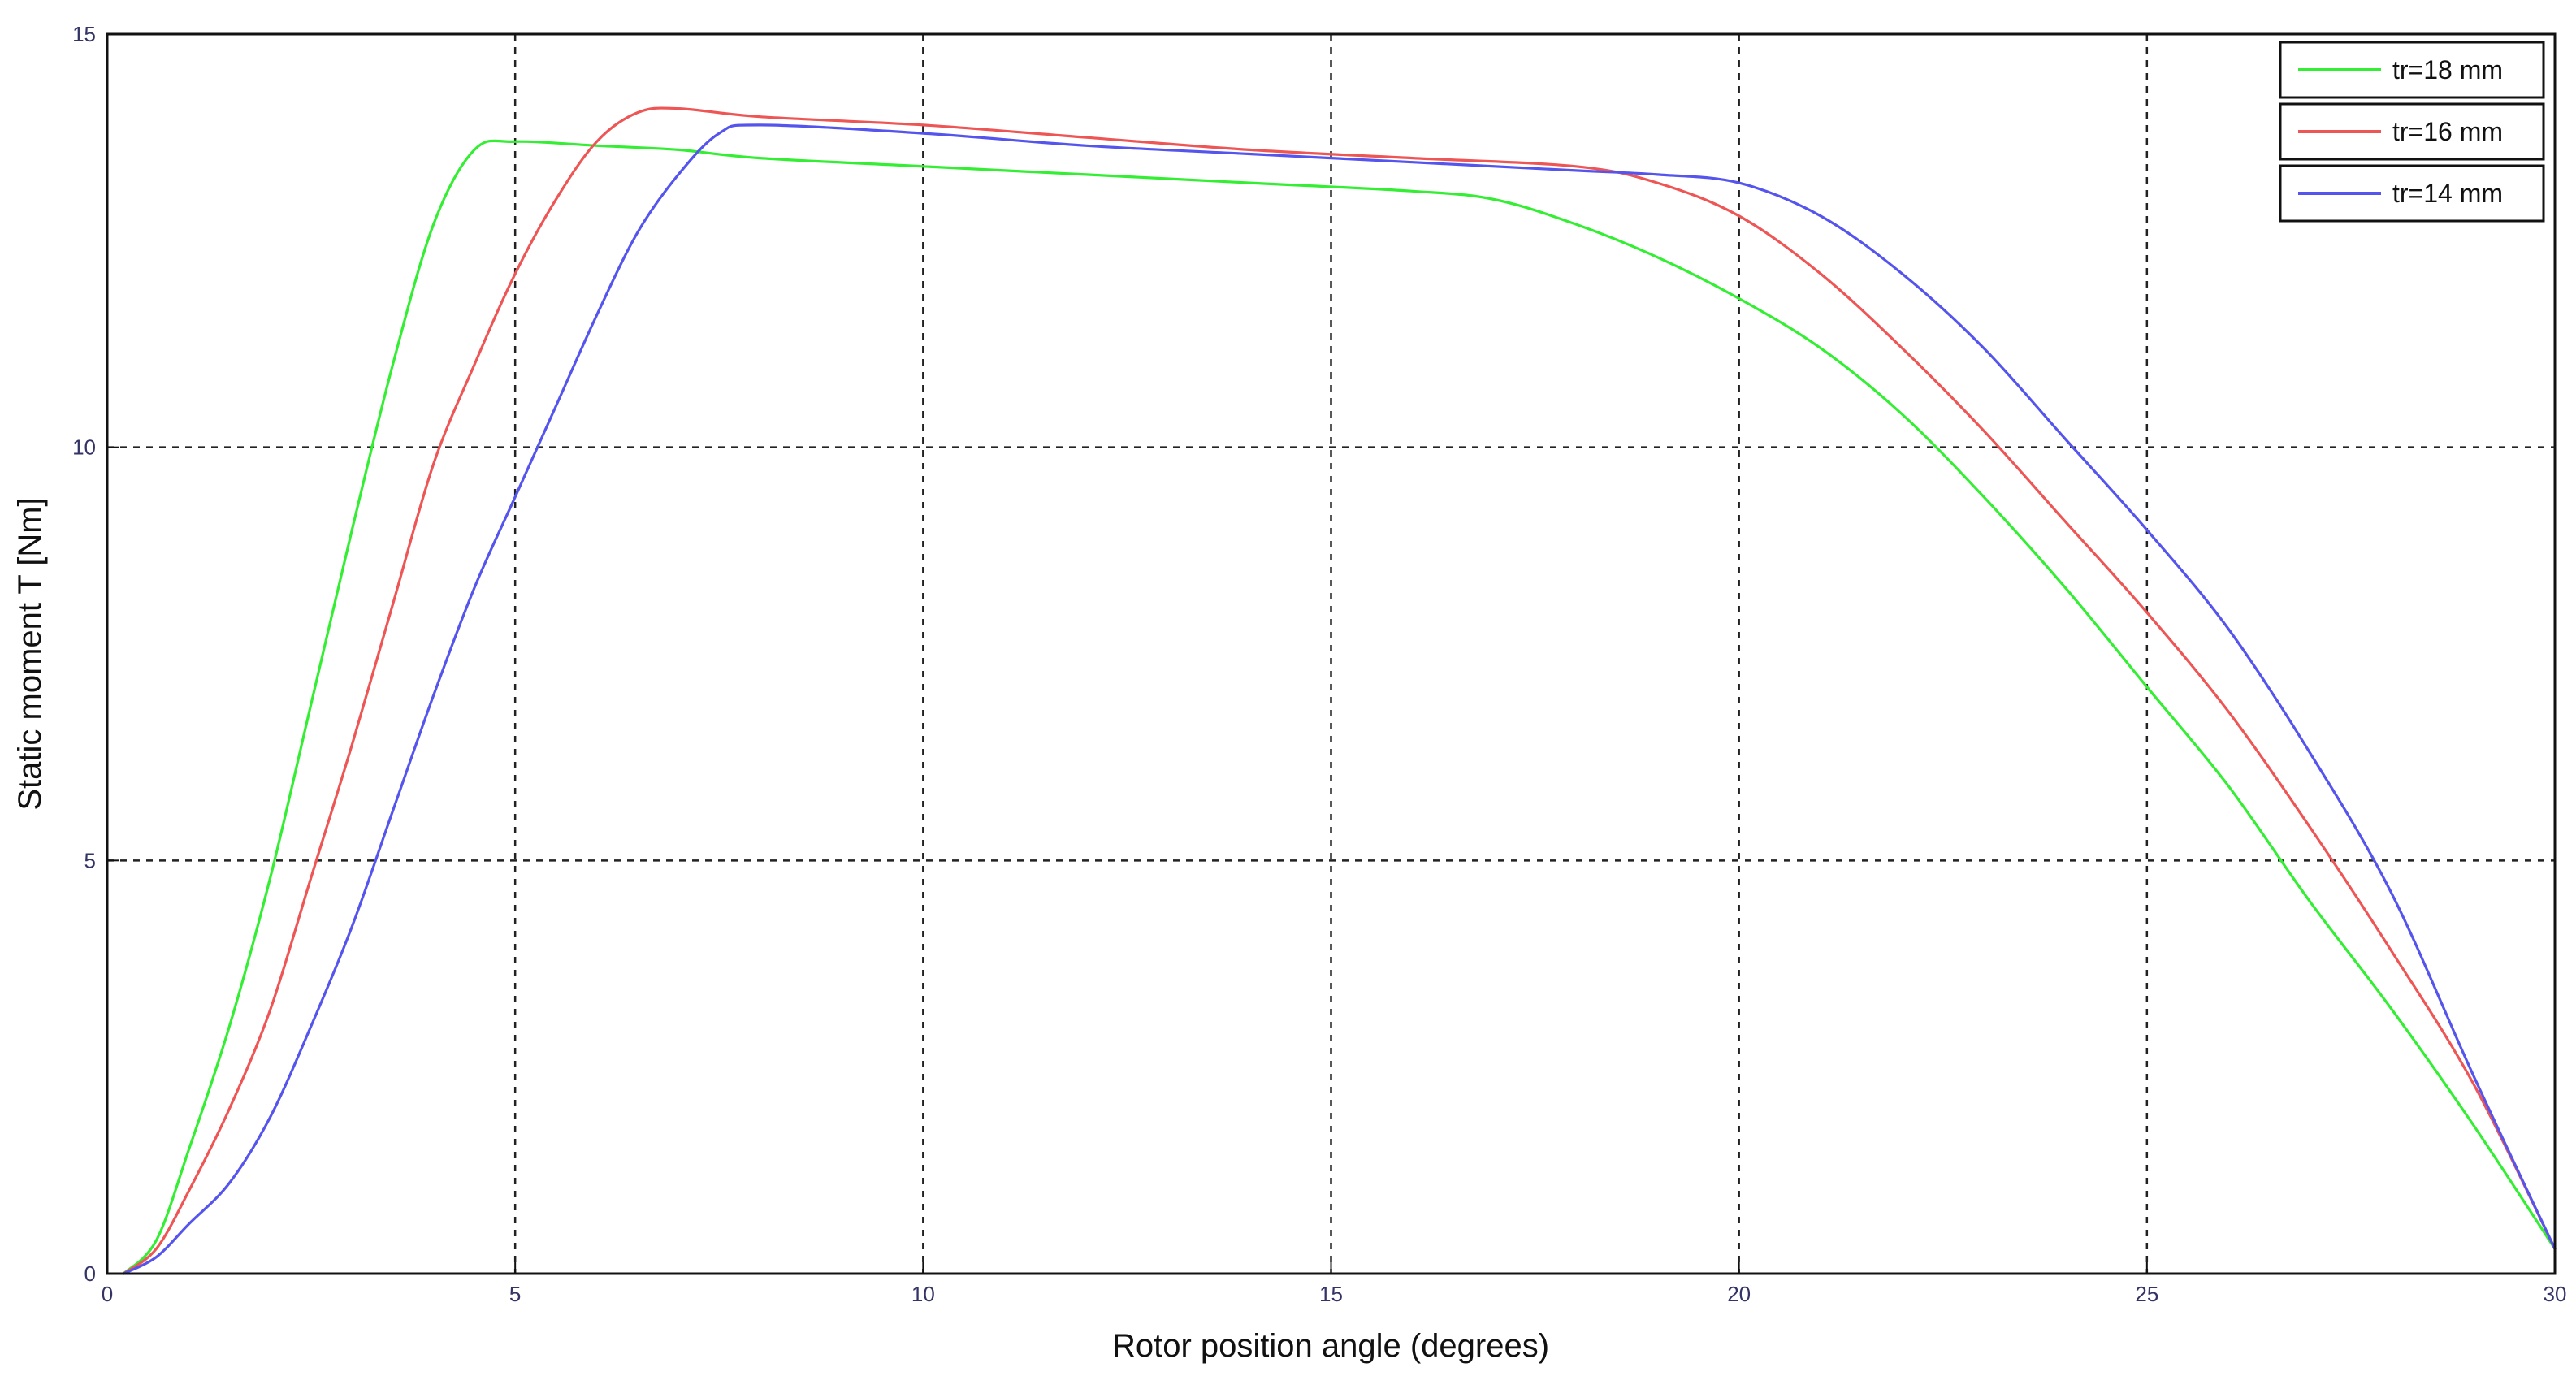 This screenshot has height=1376, width=2576. I want to click on x-tick-label: 20, so click(1739, 1294).